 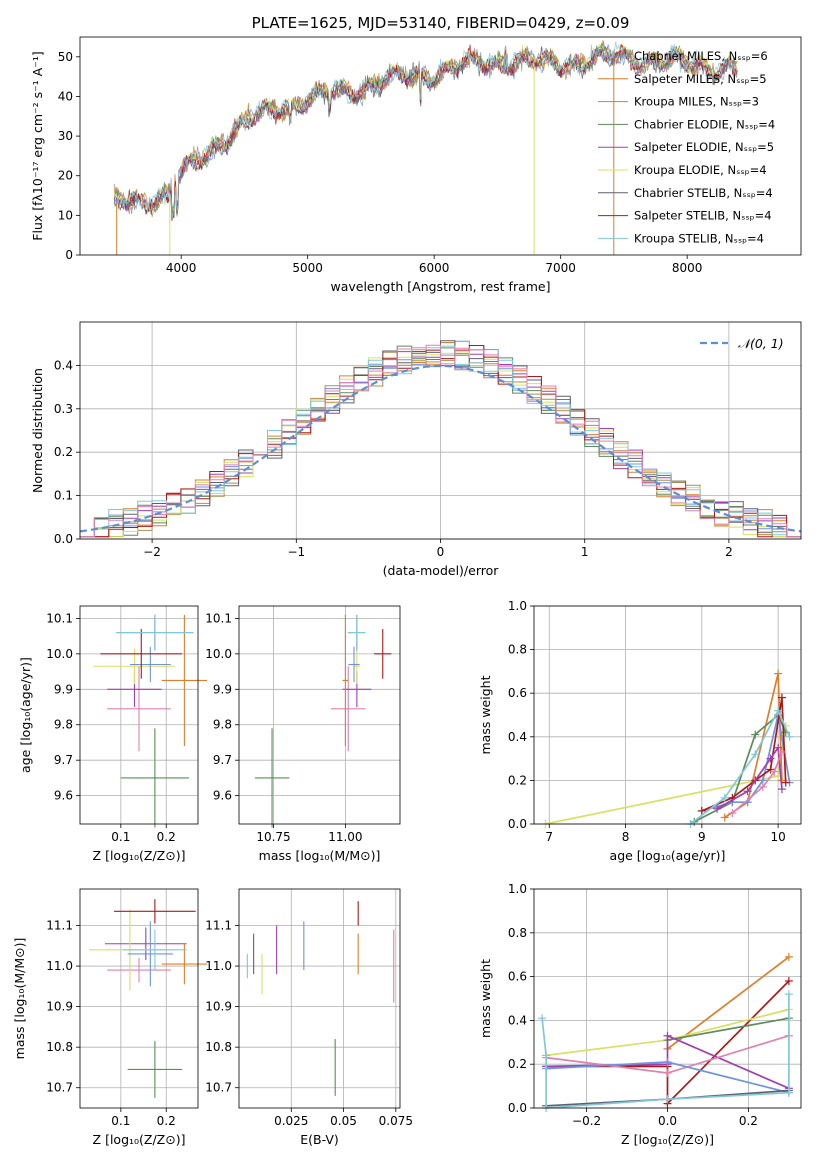 What do you see at coordinates (25, 715) in the screenshot?
I see `y-axis-label: age [log₁₀(age/yr)]` at bounding box center [25, 715].